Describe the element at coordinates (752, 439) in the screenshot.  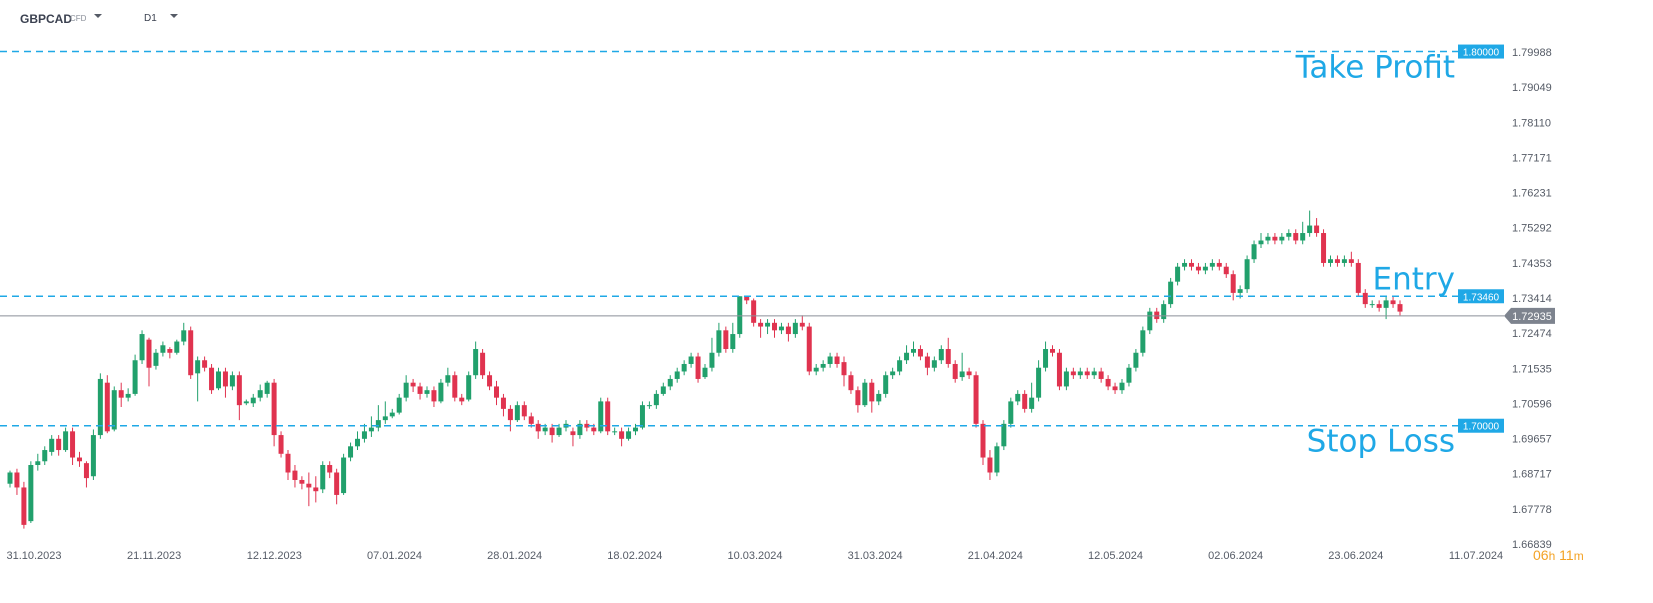
I see `stop-loss-level: 1.70000 Stop Loss` at that location.